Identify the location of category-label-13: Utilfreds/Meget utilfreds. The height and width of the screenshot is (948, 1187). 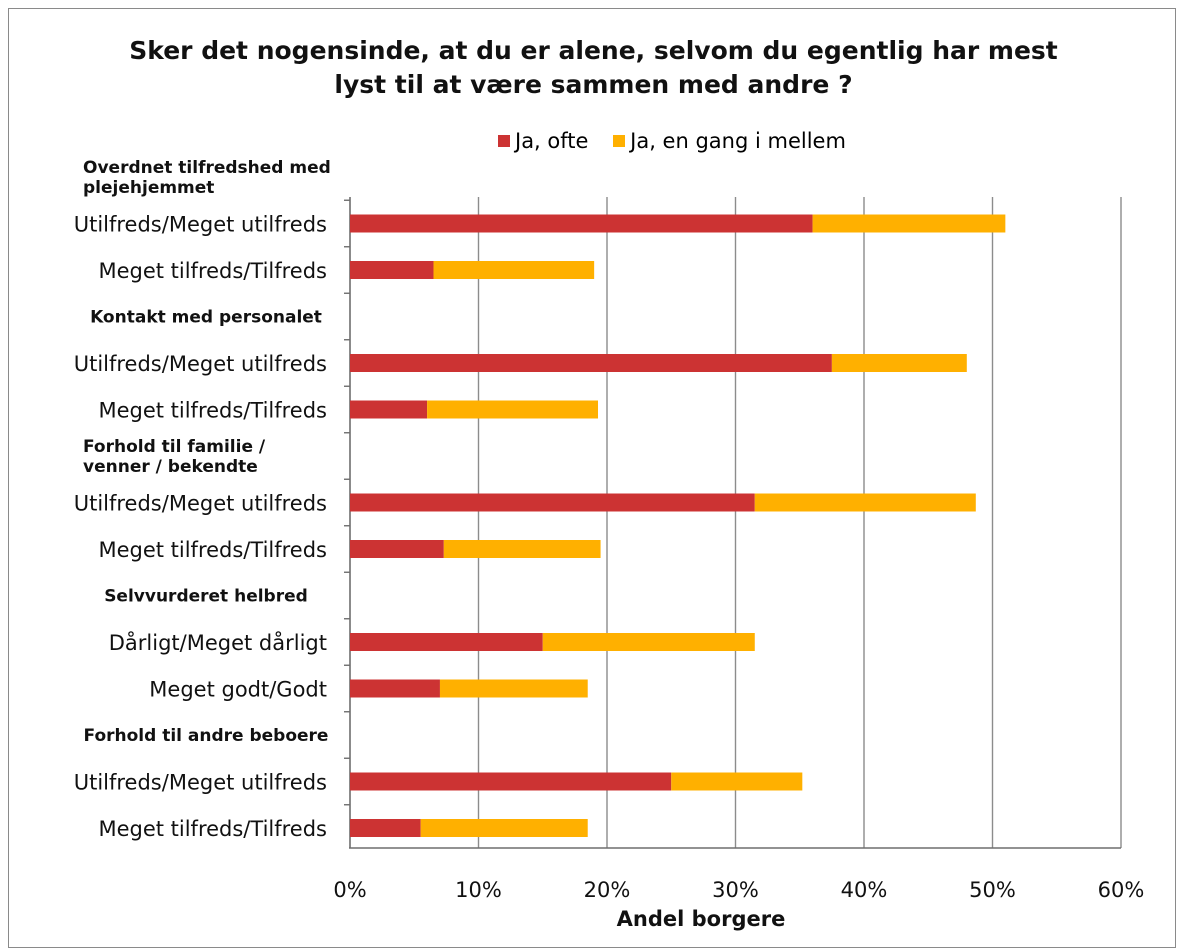
(200, 783).